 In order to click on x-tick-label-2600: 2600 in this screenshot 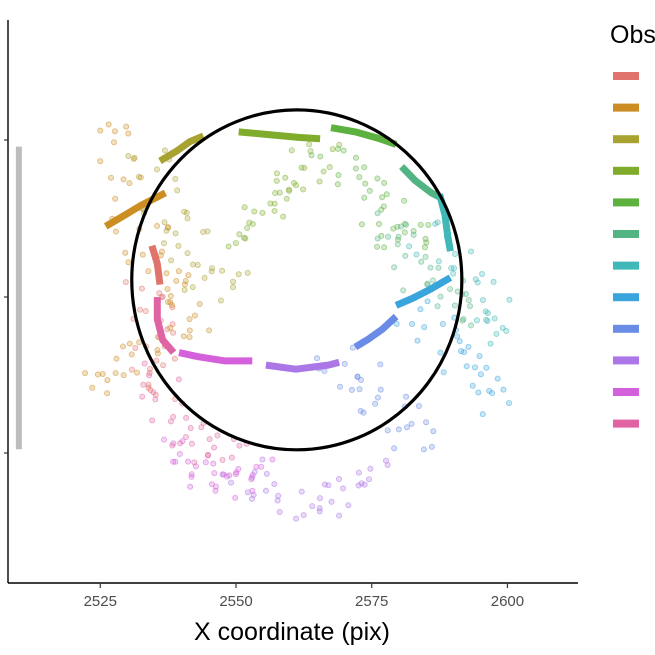, I will do `click(507, 601)`.